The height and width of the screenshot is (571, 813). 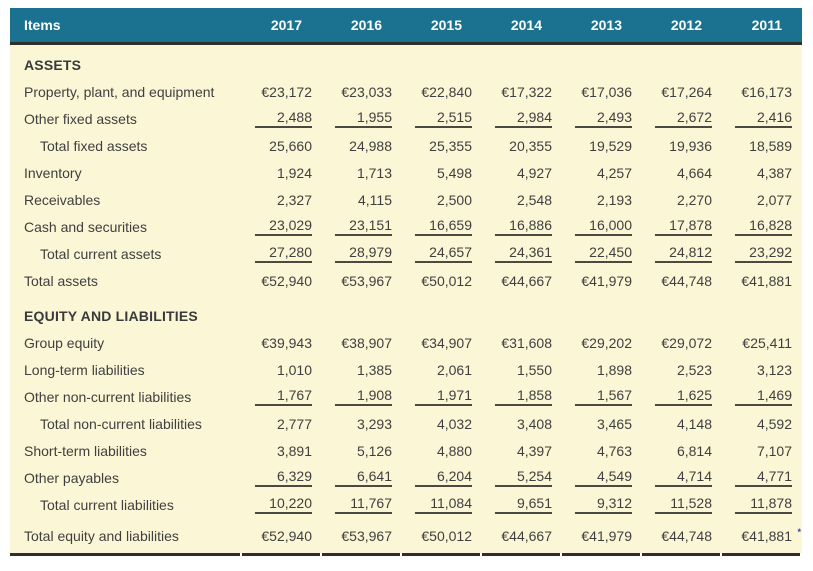 What do you see at coordinates (602, 226) in the screenshot?
I see `value-cell: 16,000` at bounding box center [602, 226].